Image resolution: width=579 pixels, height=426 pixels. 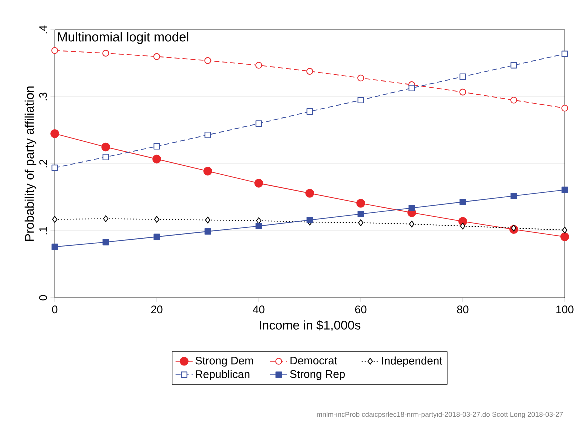 I want to click on y-tick-label: .2, so click(x=44, y=164).